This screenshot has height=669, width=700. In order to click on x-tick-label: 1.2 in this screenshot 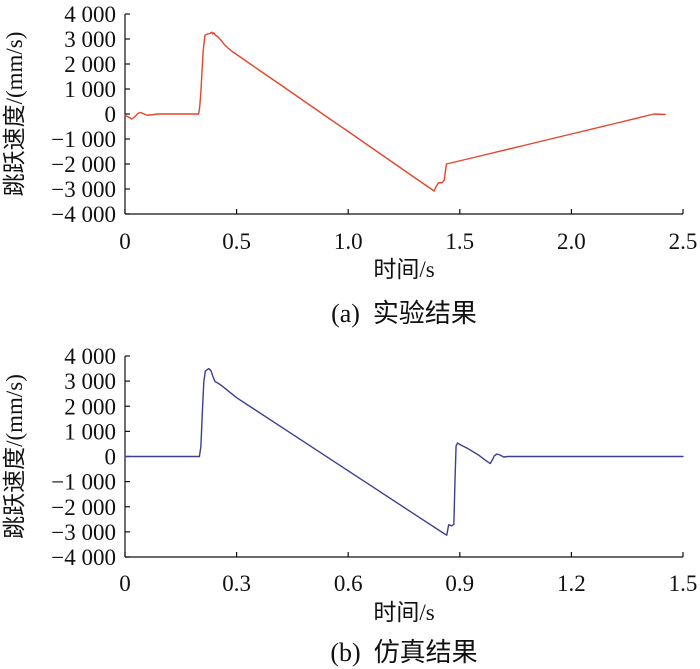, I will do `click(571, 583)`.